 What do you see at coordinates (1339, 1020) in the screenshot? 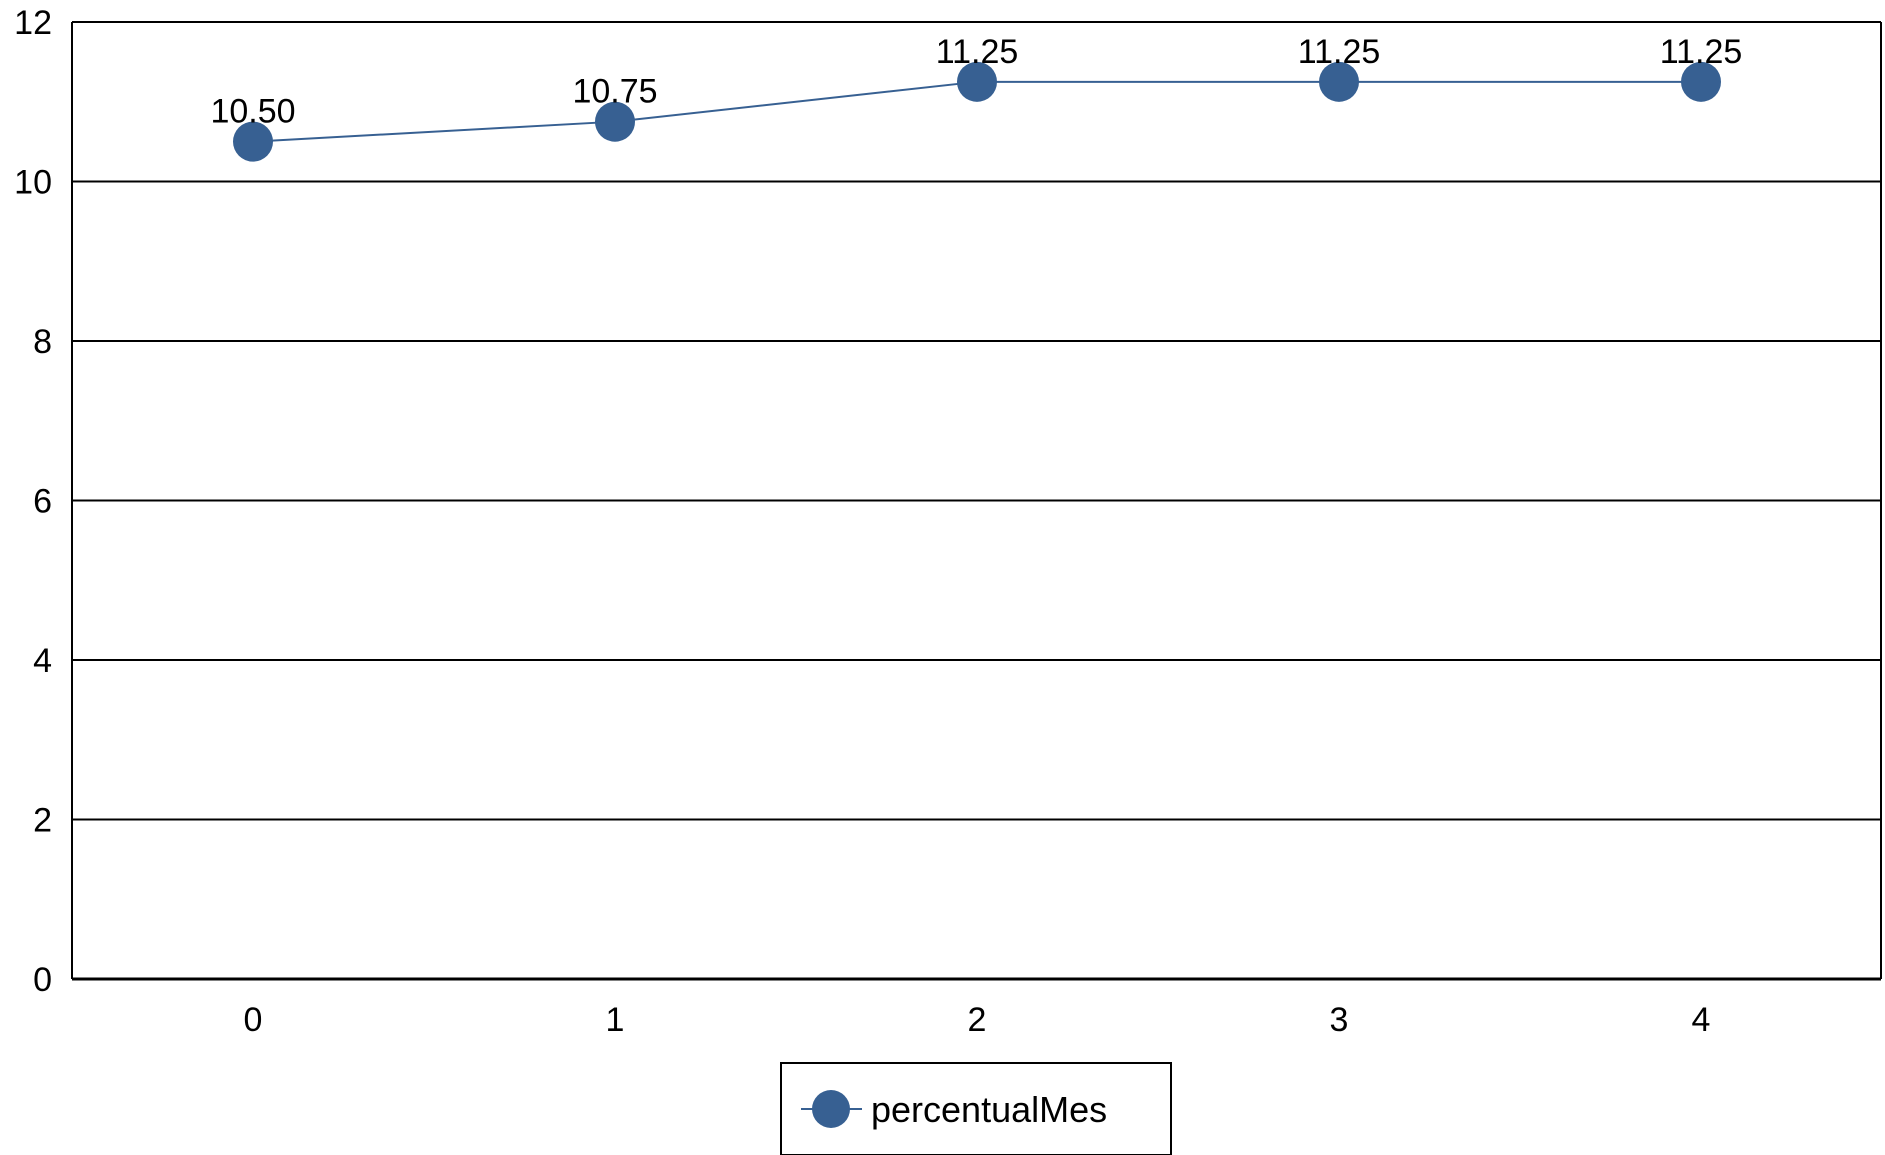
I see `x-tick-label: 3` at bounding box center [1339, 1020].